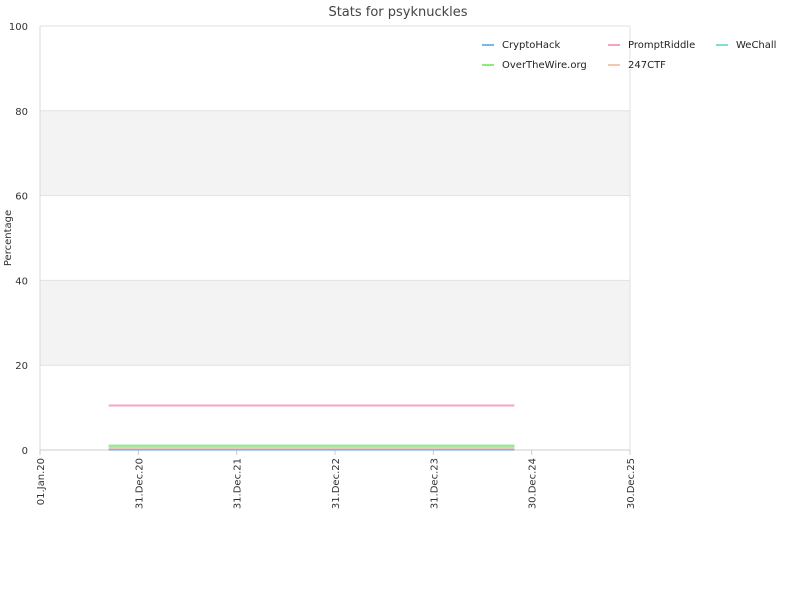 This screenshot has height=600, width=800. Describe the element at coordinates (533, 483) in the screenshot. I see `x-tick-label: 30.Dec.24` at that location.